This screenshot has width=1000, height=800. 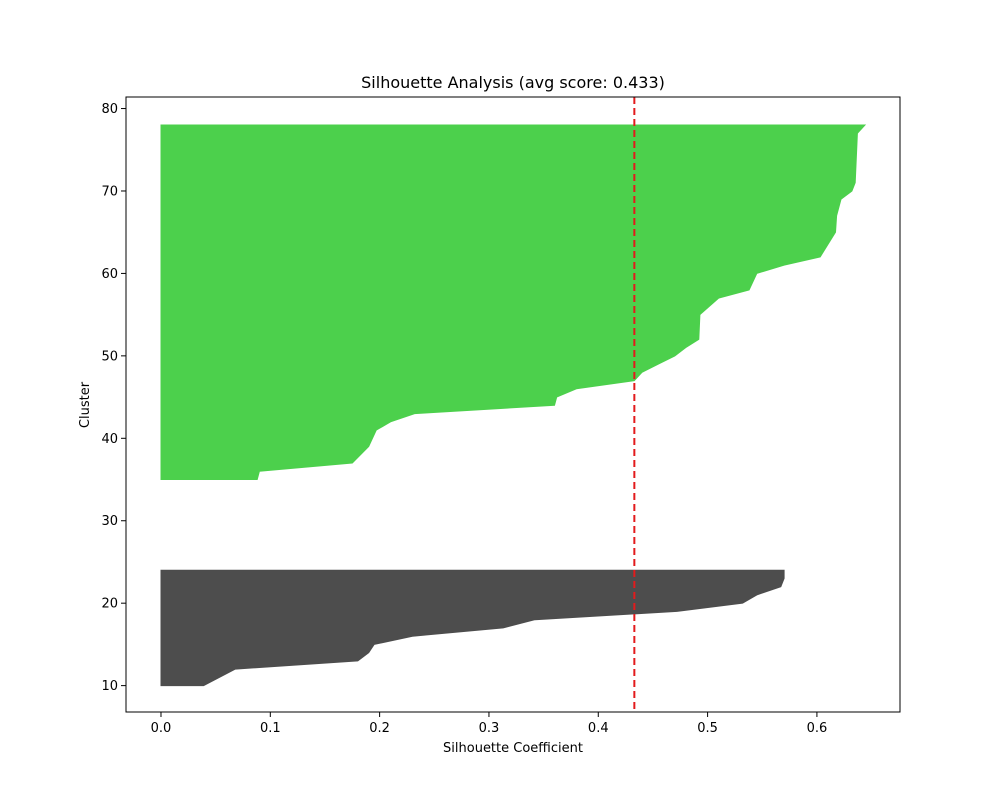 What do you see at coordinates (817, 728) in the screenshot?
I see `x-tick-label: 0.6` at bounding box center [817, 728].